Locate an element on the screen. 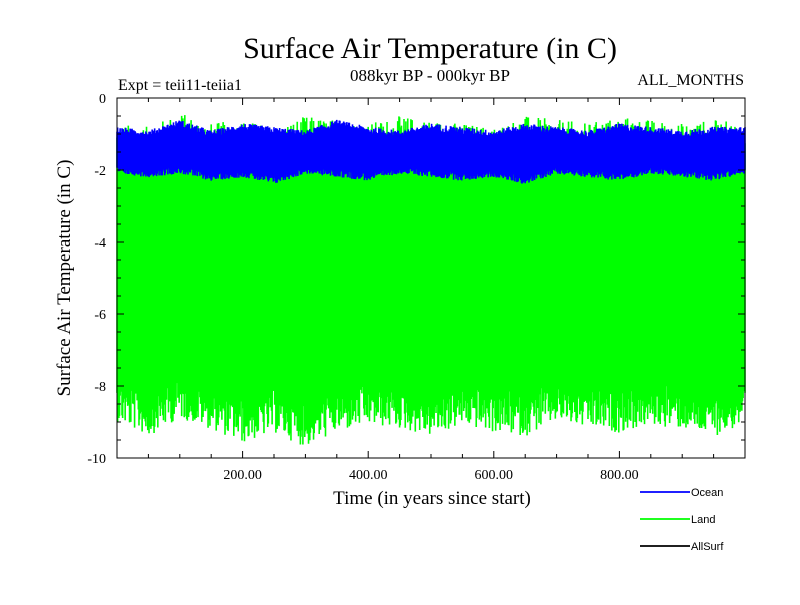 This screenshot has width=800, height=605. x-tick-label: 600.00 is located at coordinates (494, 475).